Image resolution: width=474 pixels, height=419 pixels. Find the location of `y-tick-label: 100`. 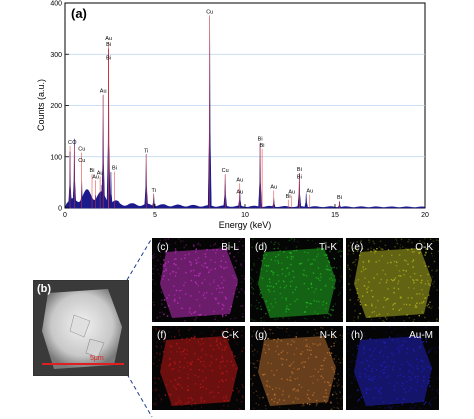

y-tick-label: 100 is located at coordinates (56, 157).